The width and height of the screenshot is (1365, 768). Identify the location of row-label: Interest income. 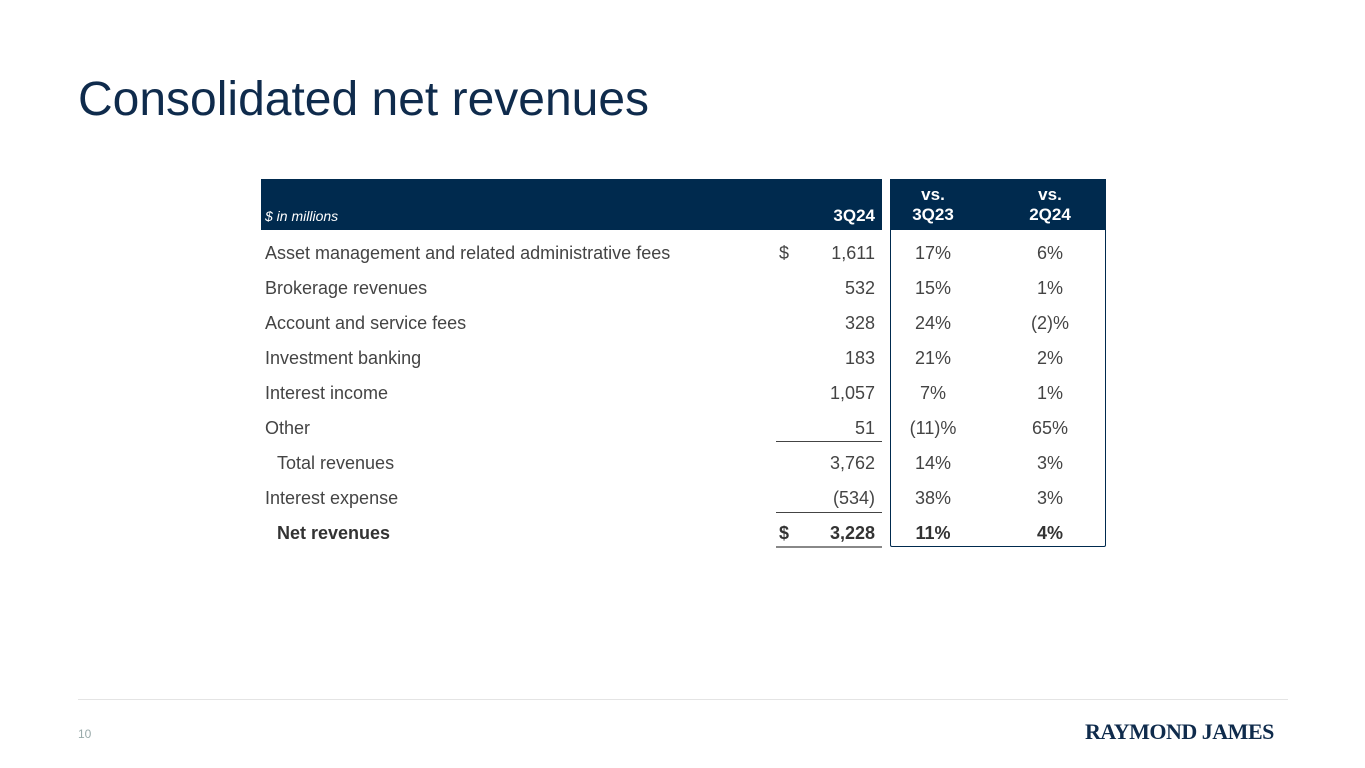
(327, 393).